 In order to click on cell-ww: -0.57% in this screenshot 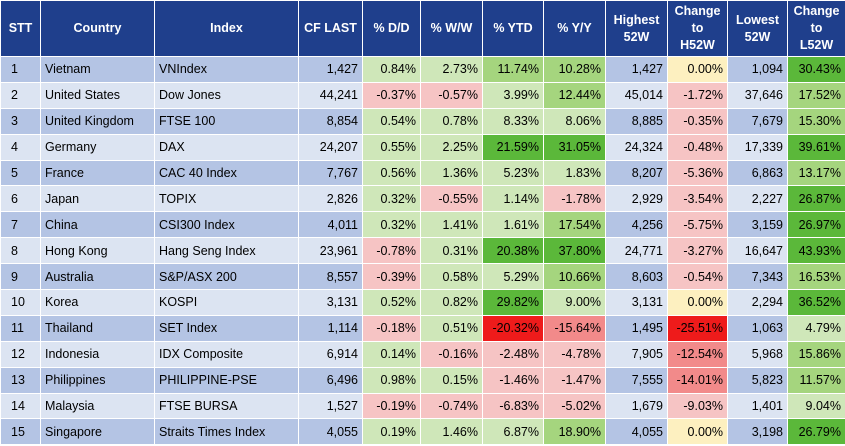, I will do `click(451, 95)`.